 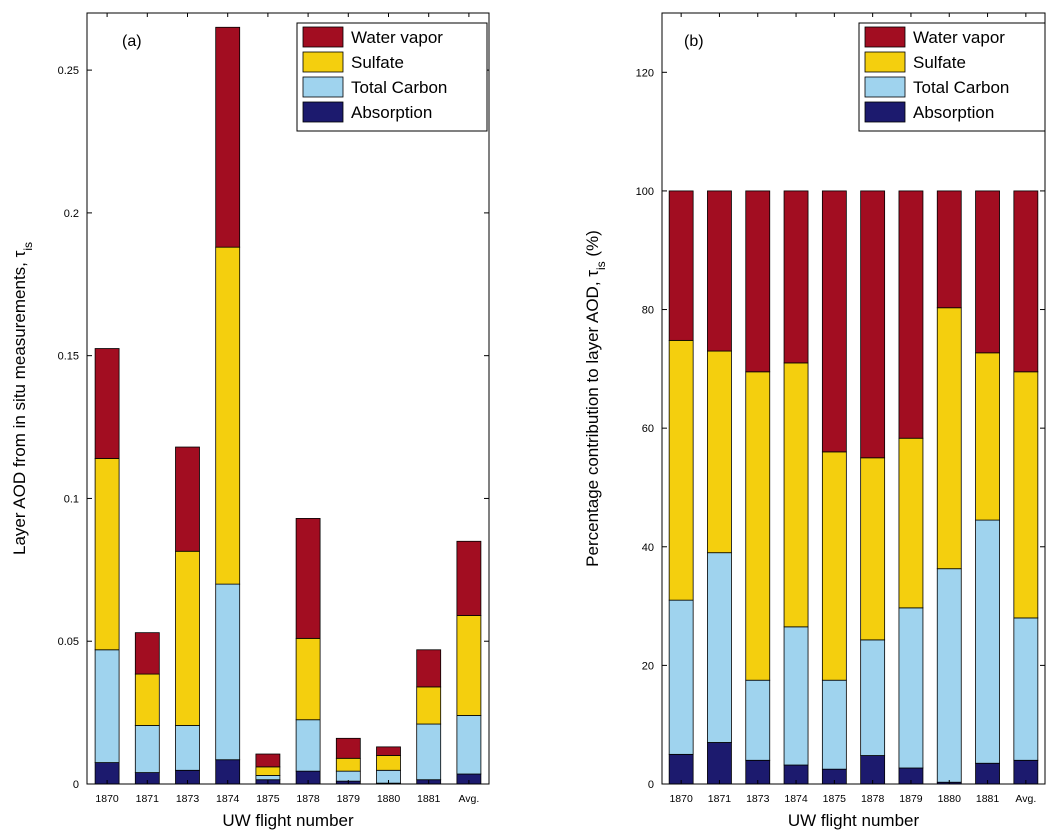 What do you see at coordinates (885, 112) in the screenshot?
I see `legend-swatch-absorption` at bounding box center [885, 112].